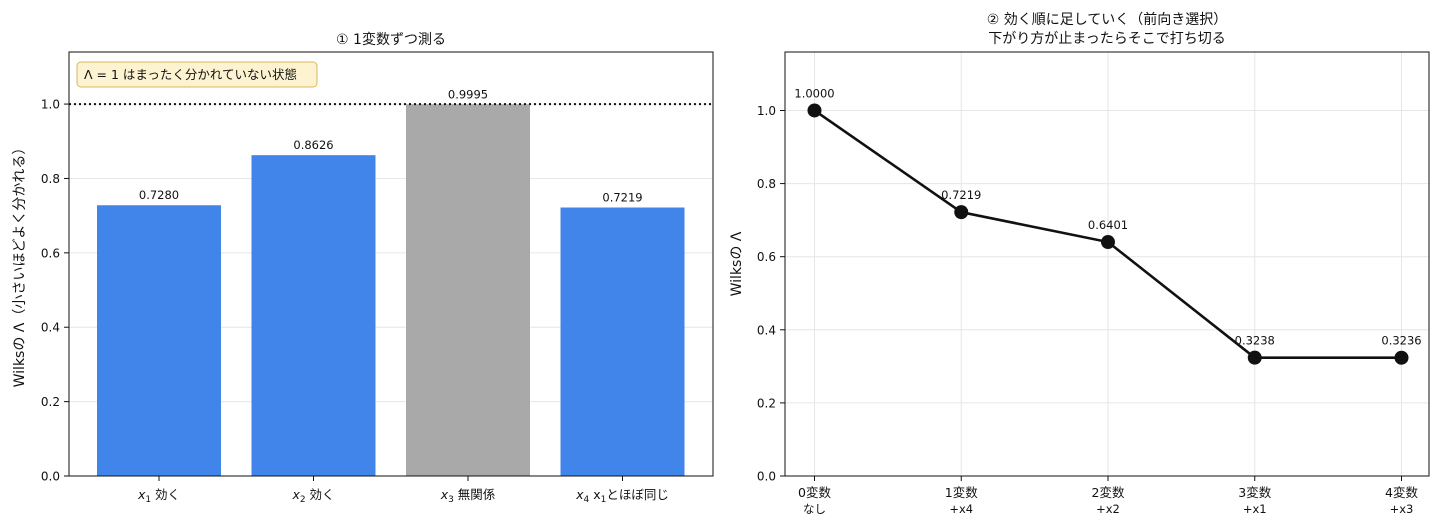 Image resolution: width=1440 pixels, height=528 pixels. Describe the element at coordinates (814, 492) in the screenshot. I see `x-tick-label: 0変数` at that location.